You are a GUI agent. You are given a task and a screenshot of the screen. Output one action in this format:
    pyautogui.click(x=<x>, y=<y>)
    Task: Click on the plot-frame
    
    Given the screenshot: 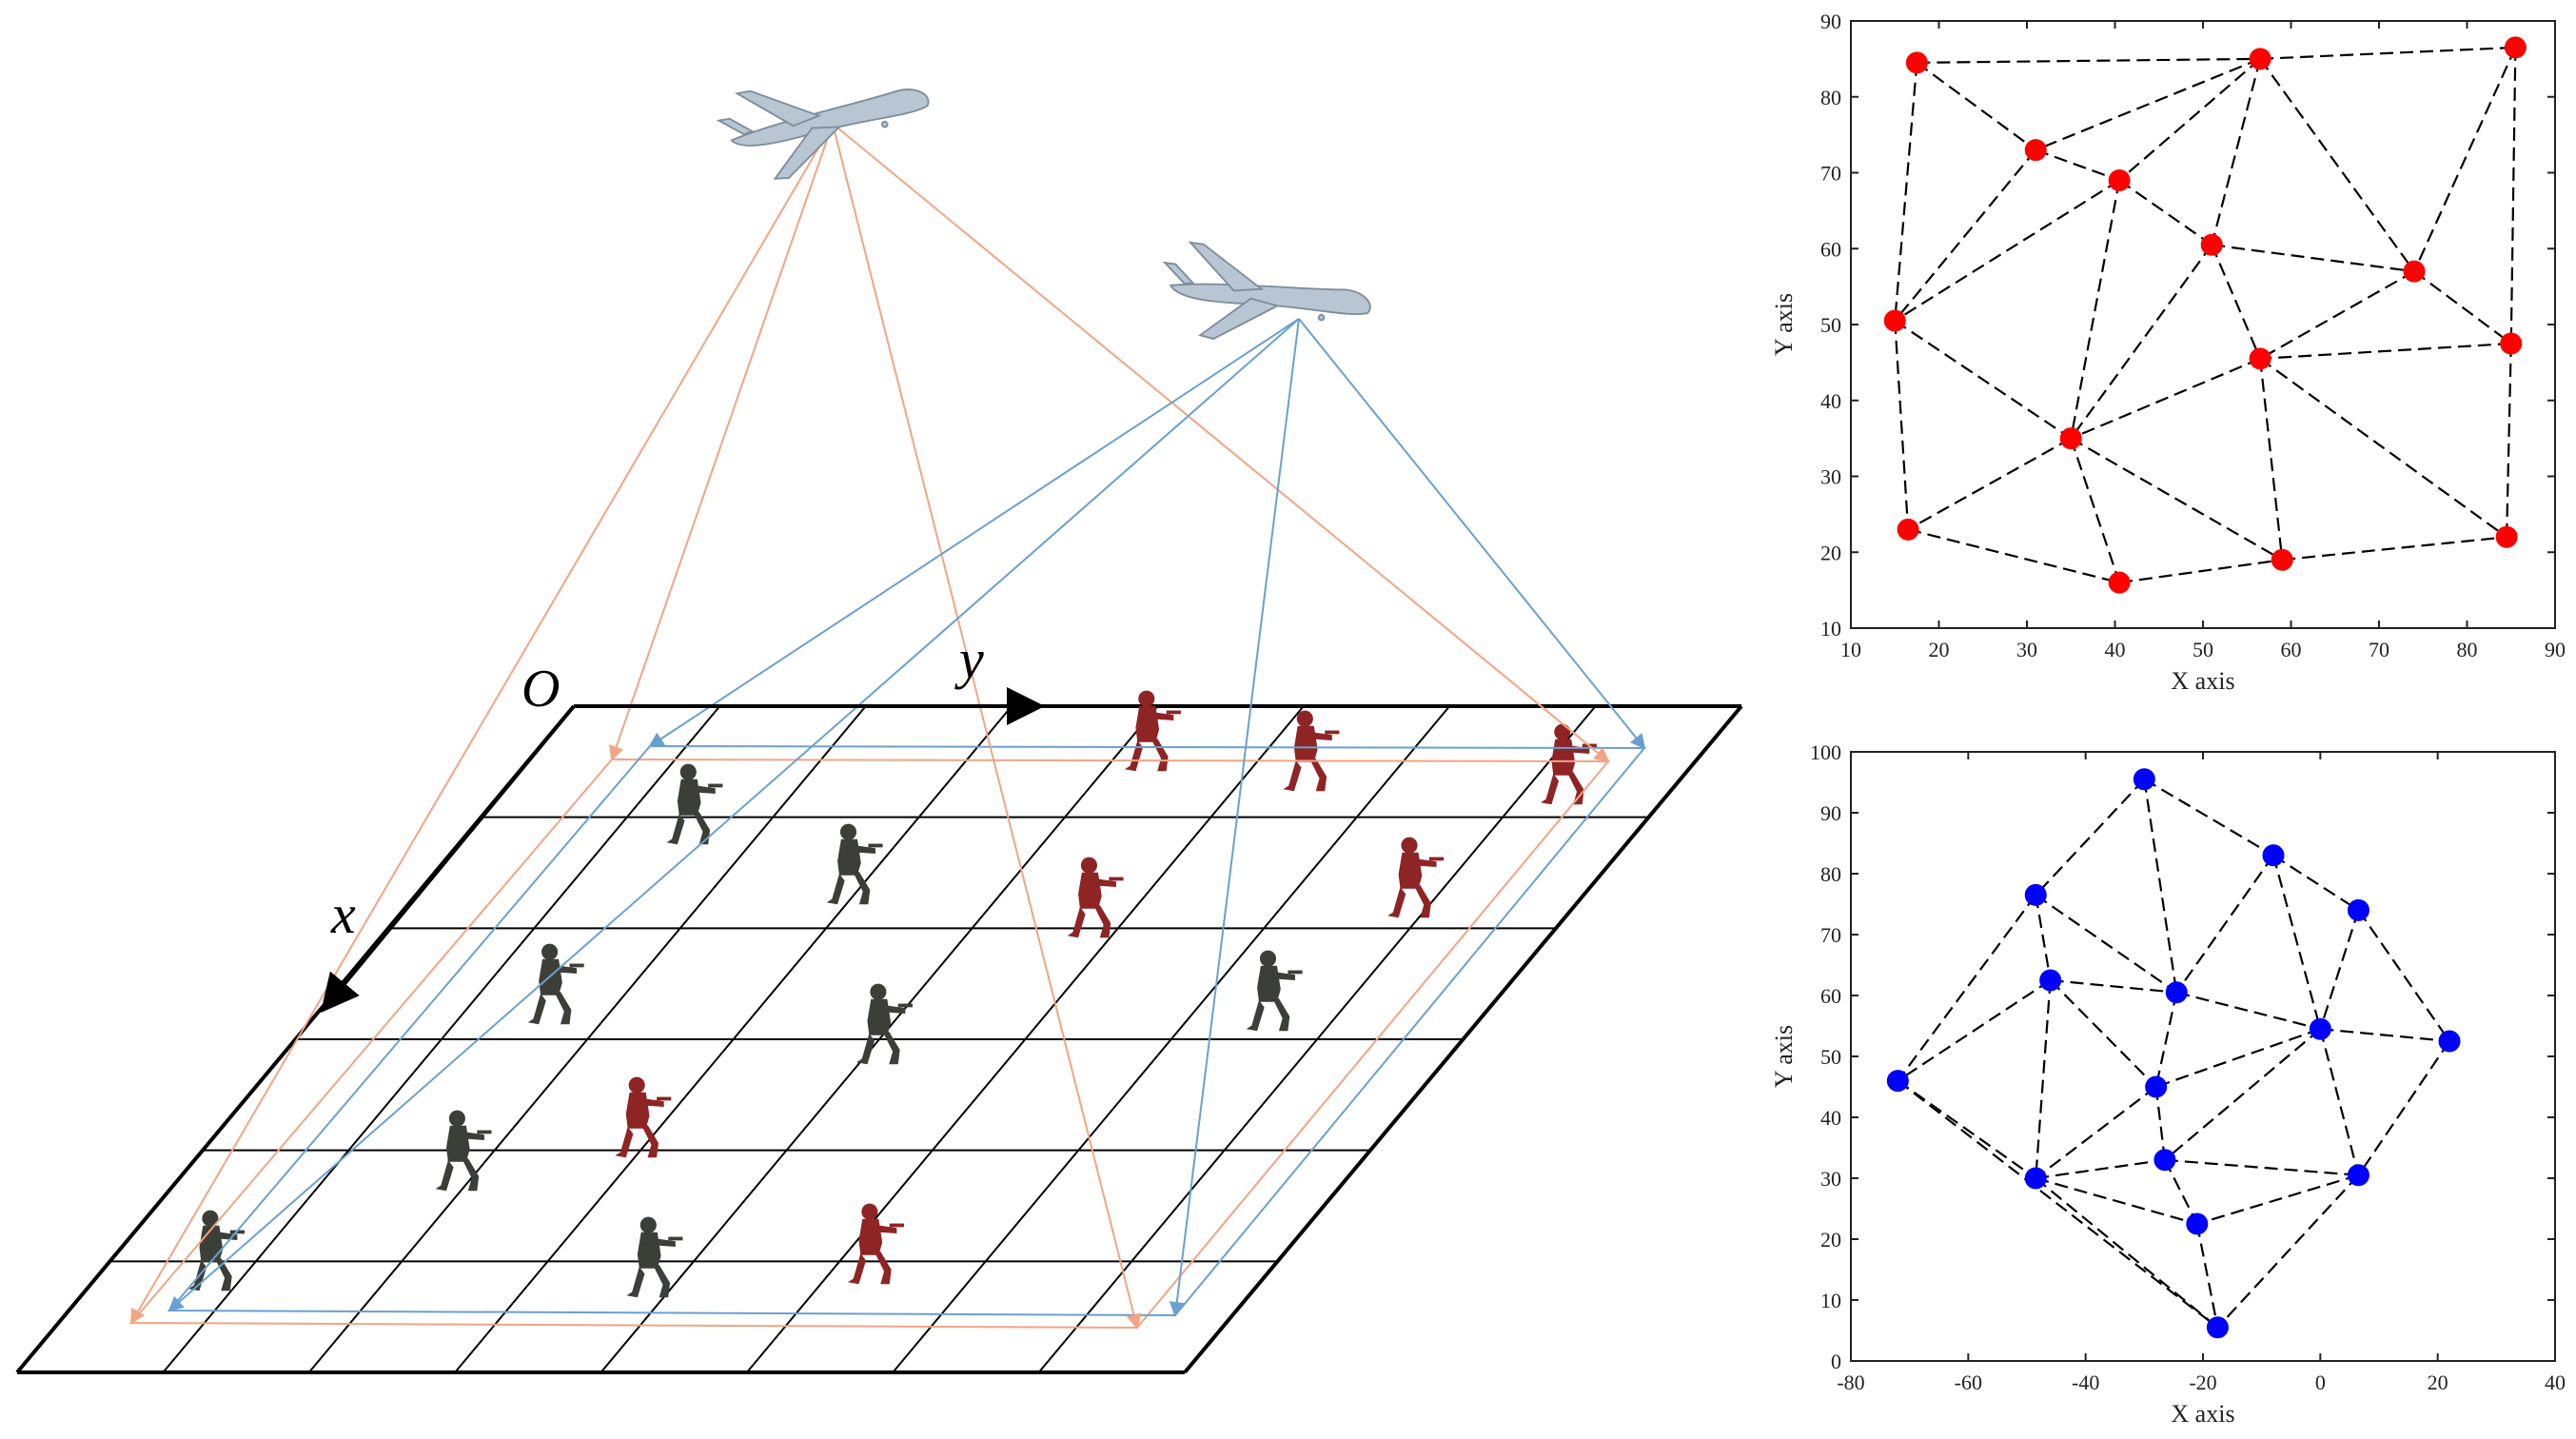 What is the action you would take?
    pyautogui.click(x=2203, y=1056)
    